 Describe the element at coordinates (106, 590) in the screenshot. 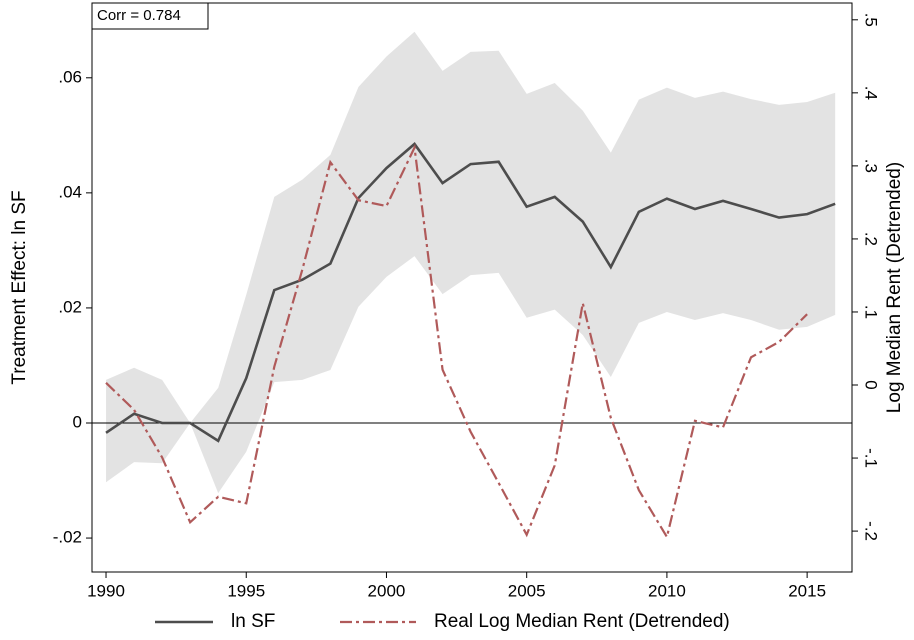

I see `x-tick-label: 1990` at that location.